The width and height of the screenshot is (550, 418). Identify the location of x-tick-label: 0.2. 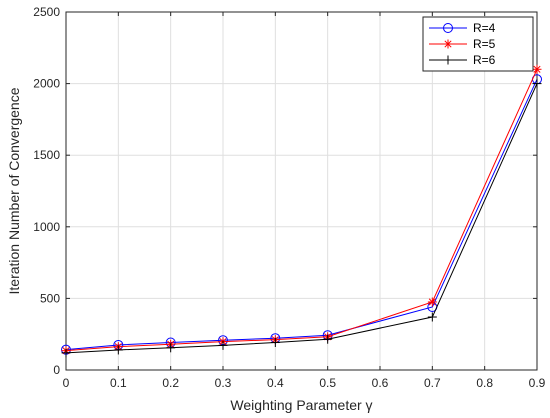
(170, 383).